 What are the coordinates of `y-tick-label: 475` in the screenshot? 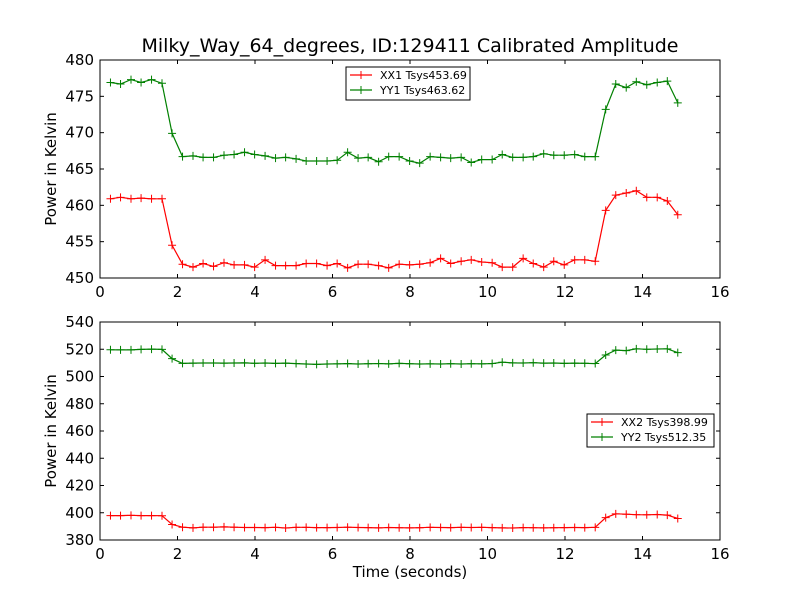 It's located at (79, 96).